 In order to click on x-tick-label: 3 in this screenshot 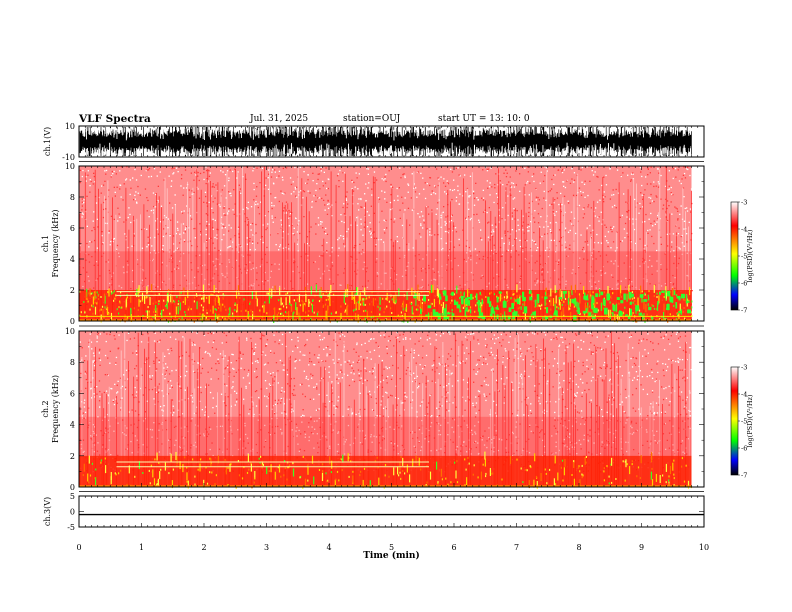, I will do `click(266, 547)`.